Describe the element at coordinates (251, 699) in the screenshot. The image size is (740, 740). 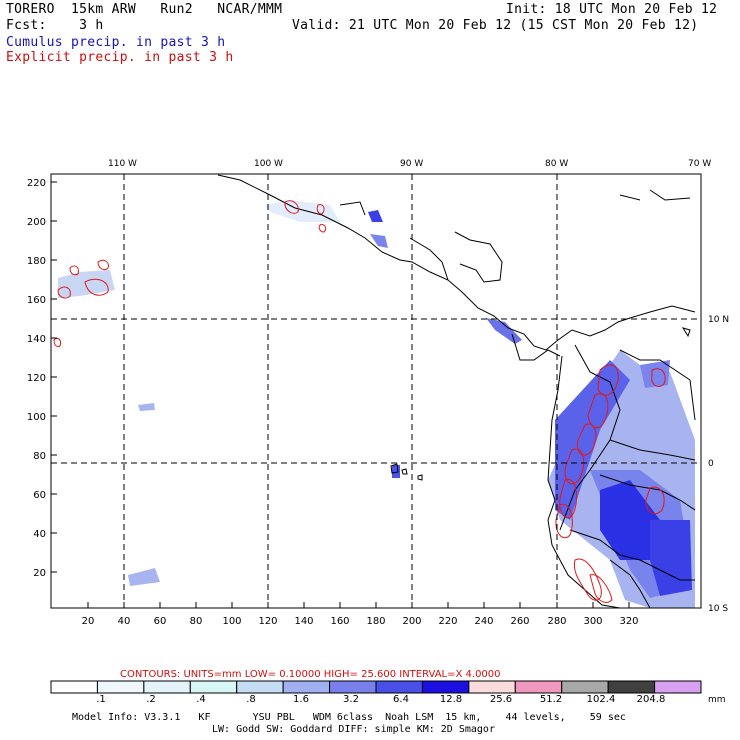
I see `colorbar-label-0.8: .8` at that location.